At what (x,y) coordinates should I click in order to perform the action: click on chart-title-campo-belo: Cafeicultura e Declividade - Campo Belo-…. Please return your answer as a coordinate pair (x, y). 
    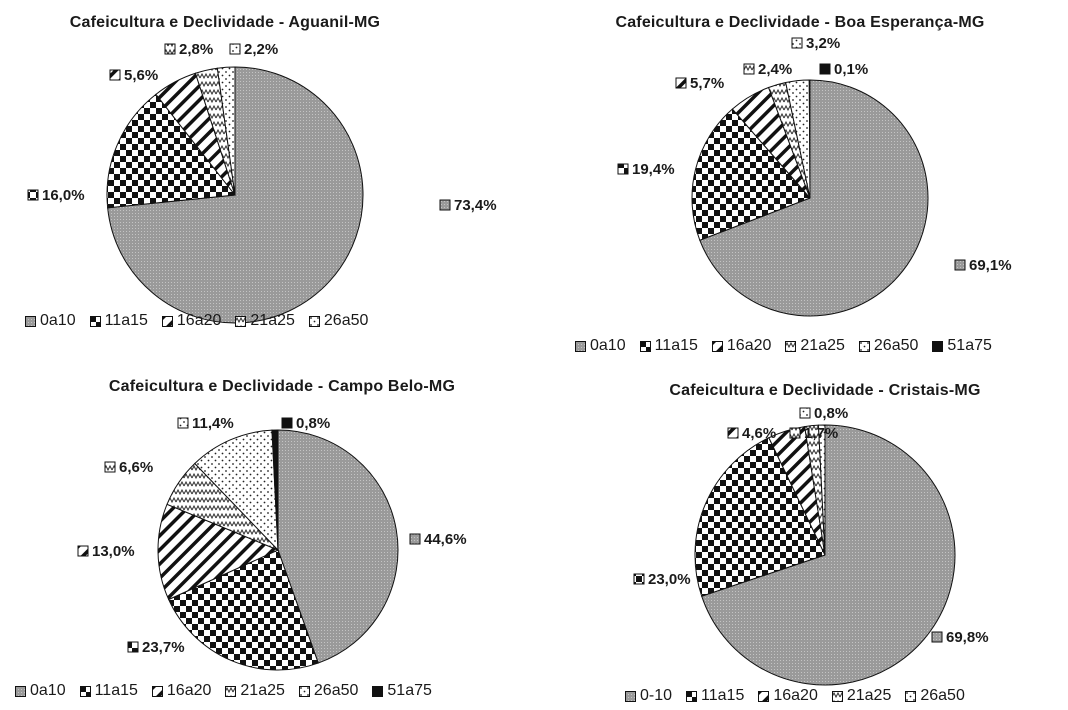
    Looking at the image, I should click on (282, 386).